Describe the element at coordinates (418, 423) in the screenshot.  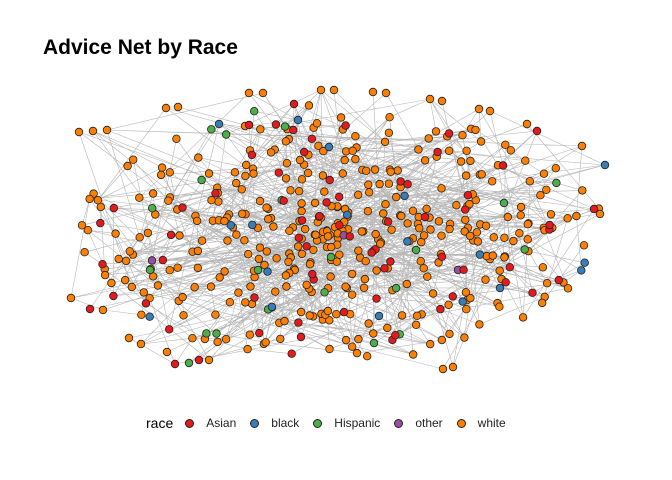
I see `legend-item-other: other` at that location.